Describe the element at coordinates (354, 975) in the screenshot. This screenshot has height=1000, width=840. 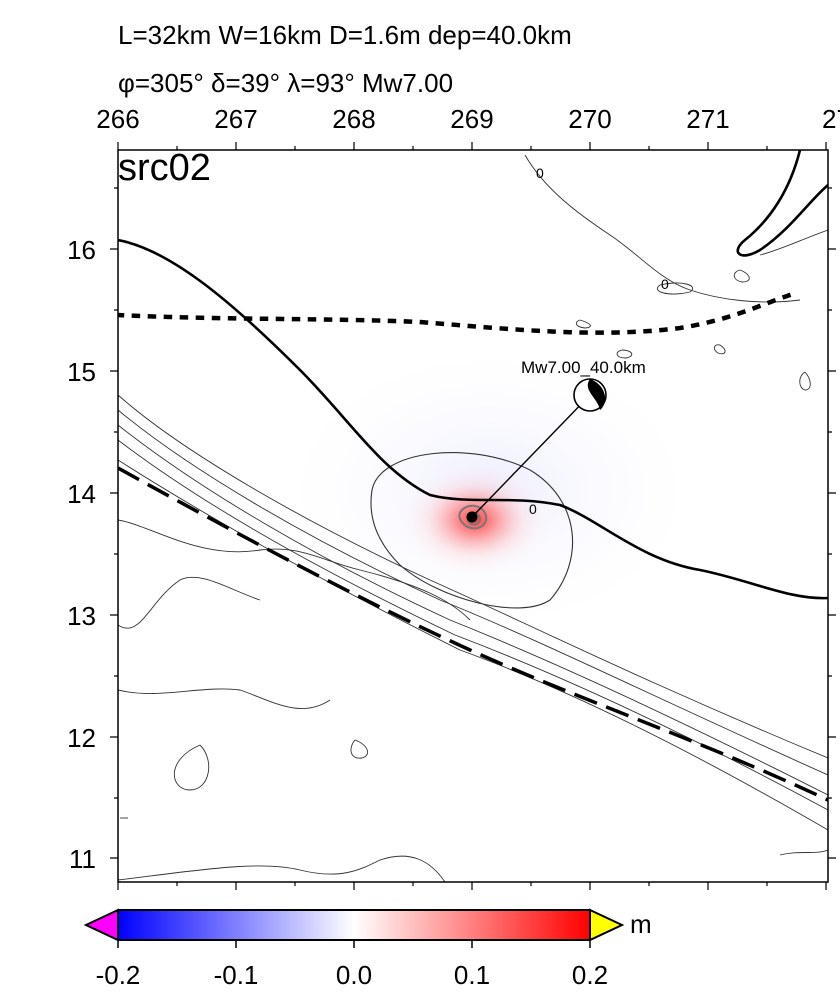
I see `colorbar-tick-label: 0.0` at that location.